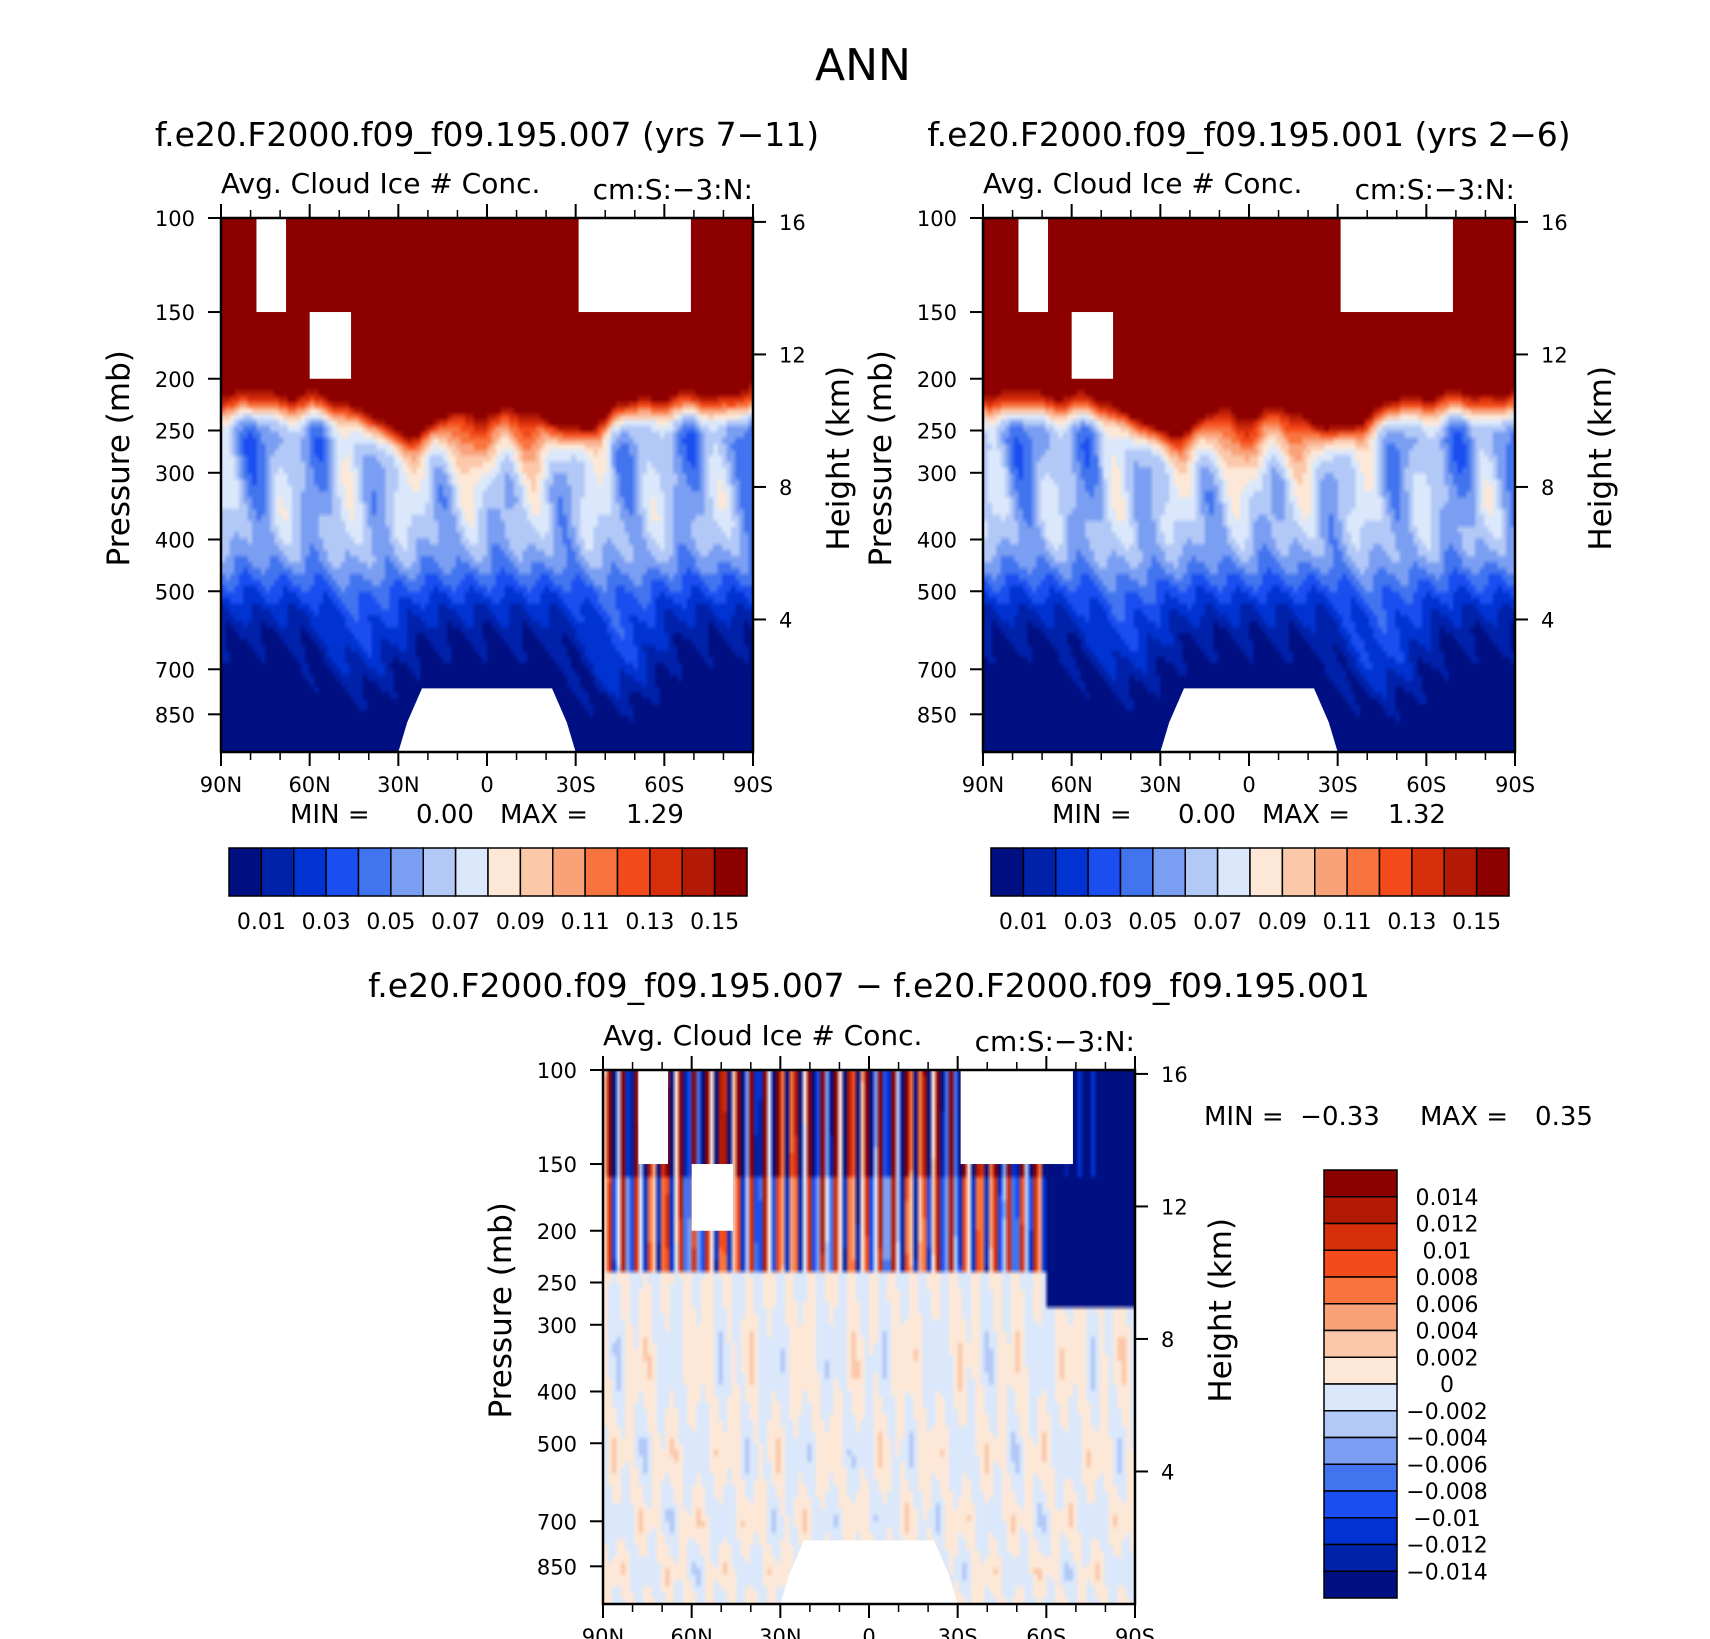  What do you see at coordinates (390, 922) in the screenshot?
I see `colorbar-label: 0.05` at bounding box center [390, 922].